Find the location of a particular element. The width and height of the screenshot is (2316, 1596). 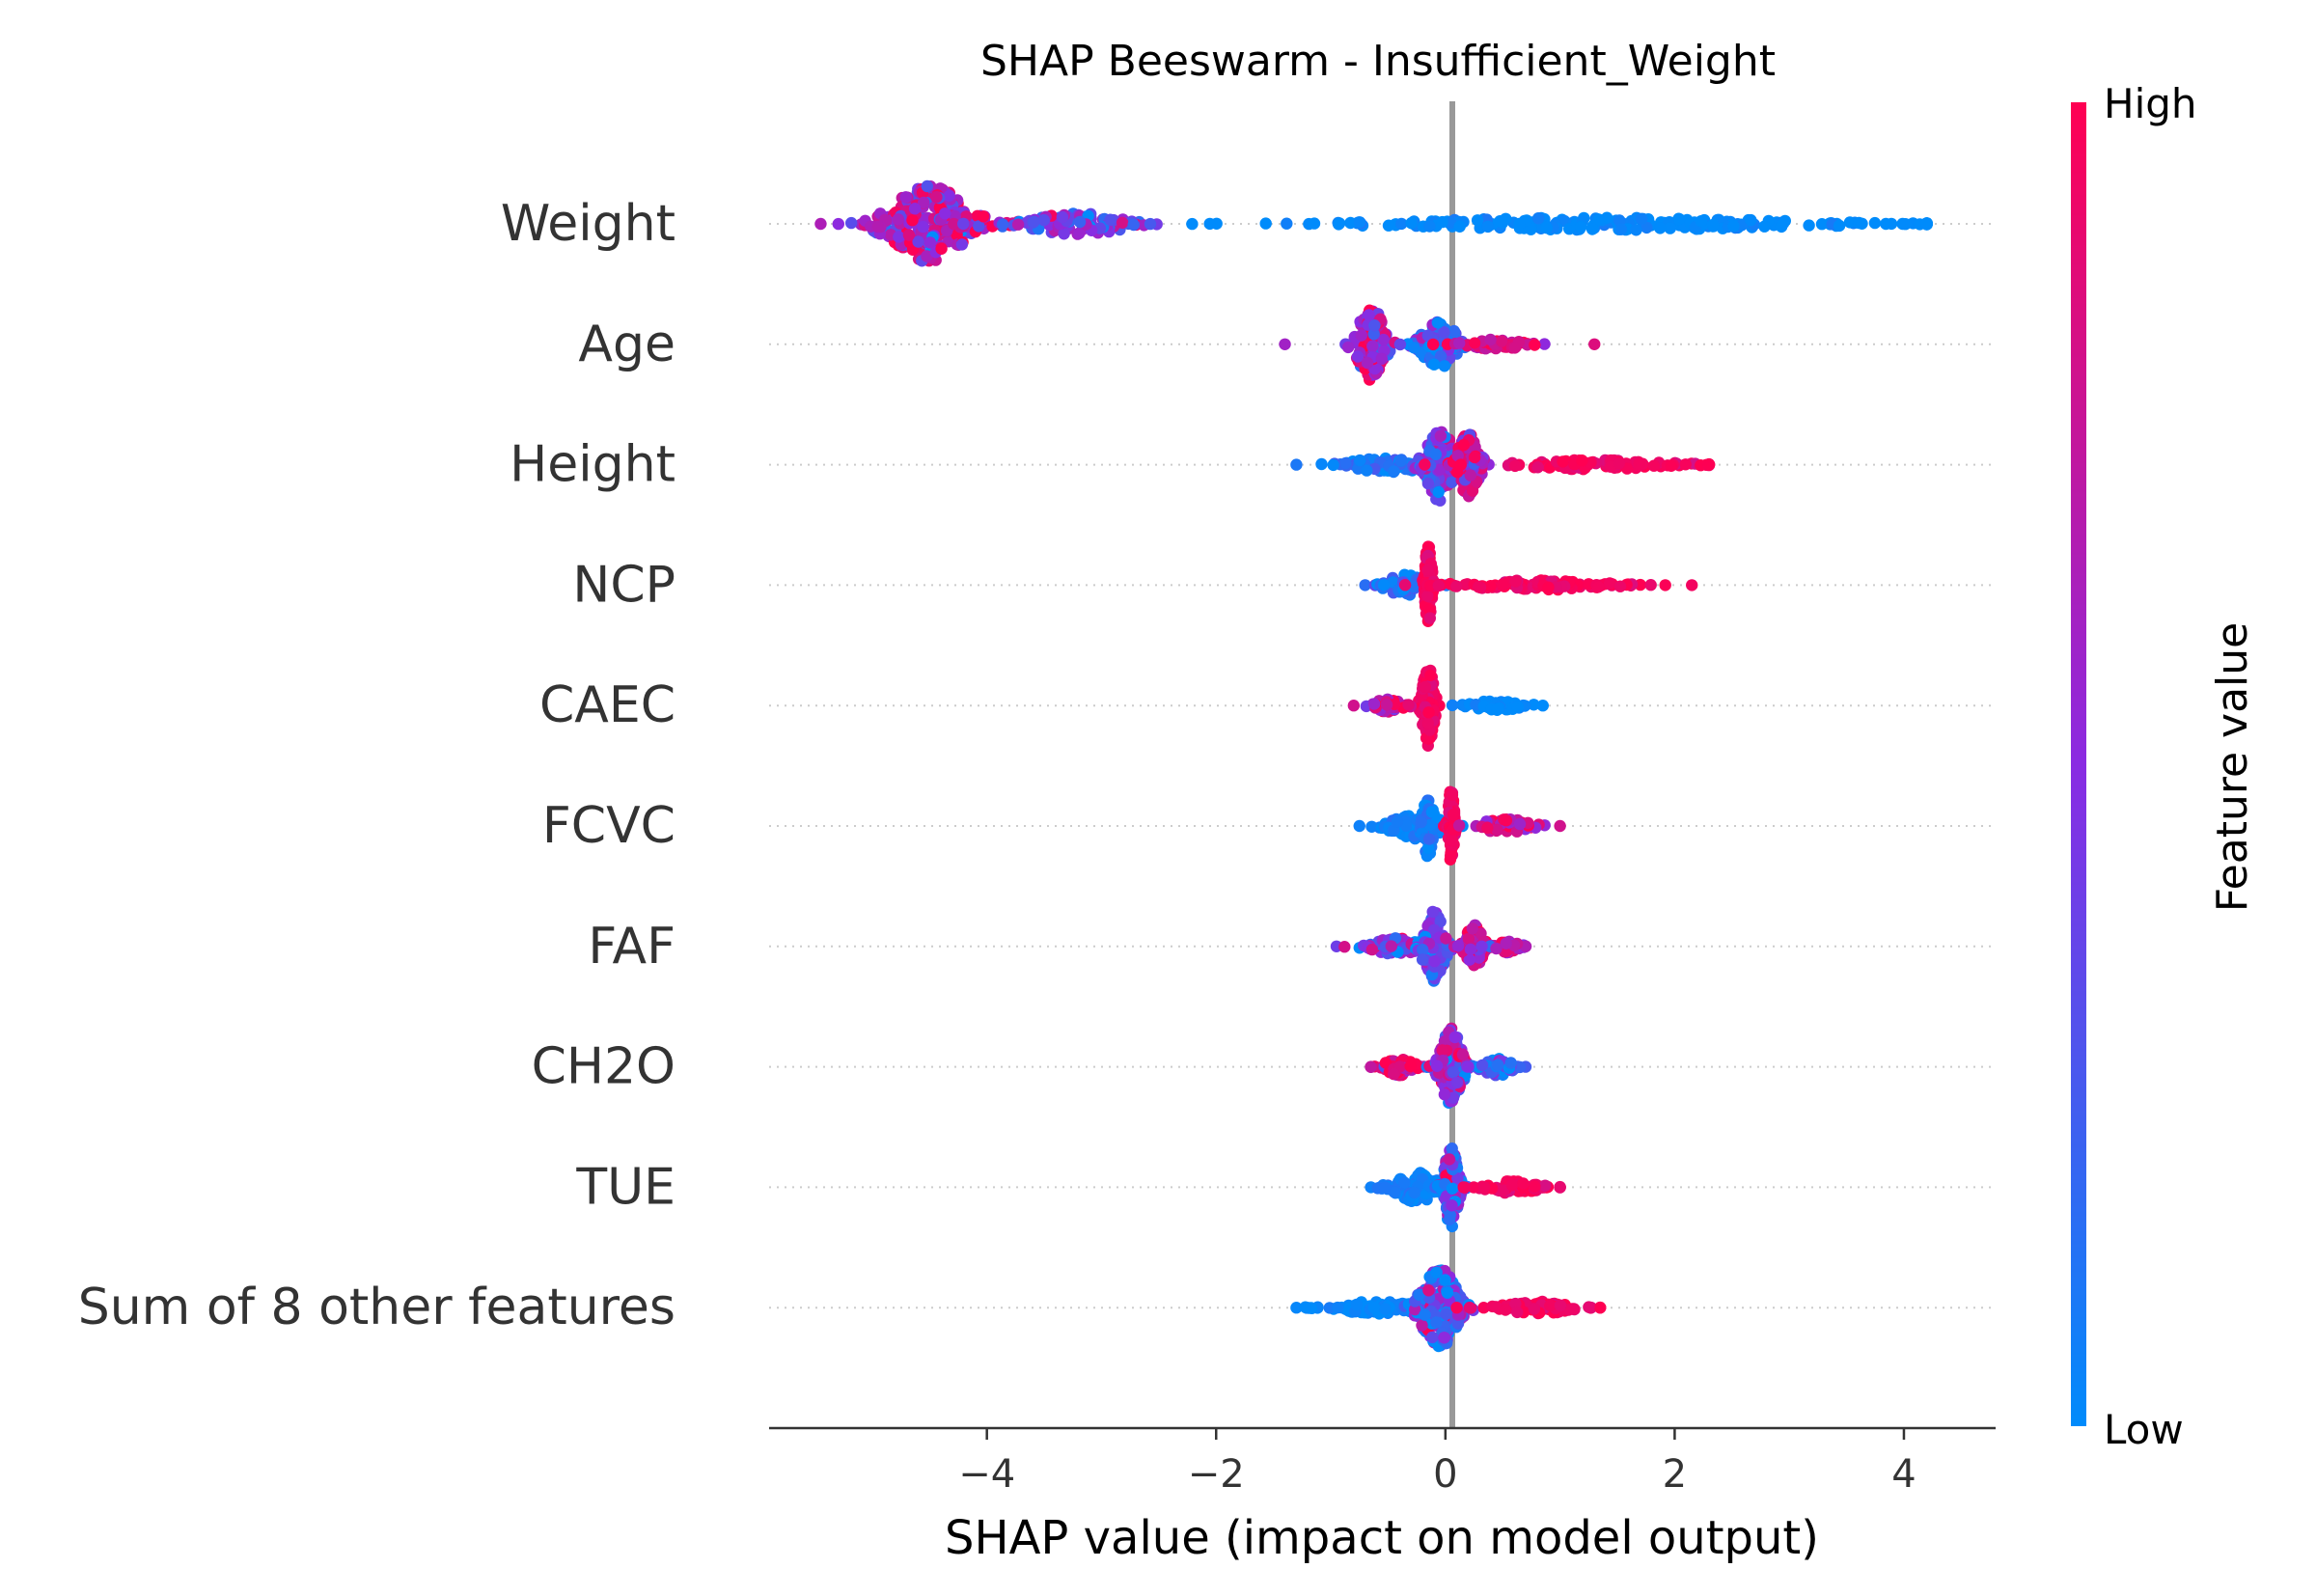

feature-label: Age is located at coordinates (627, 344).